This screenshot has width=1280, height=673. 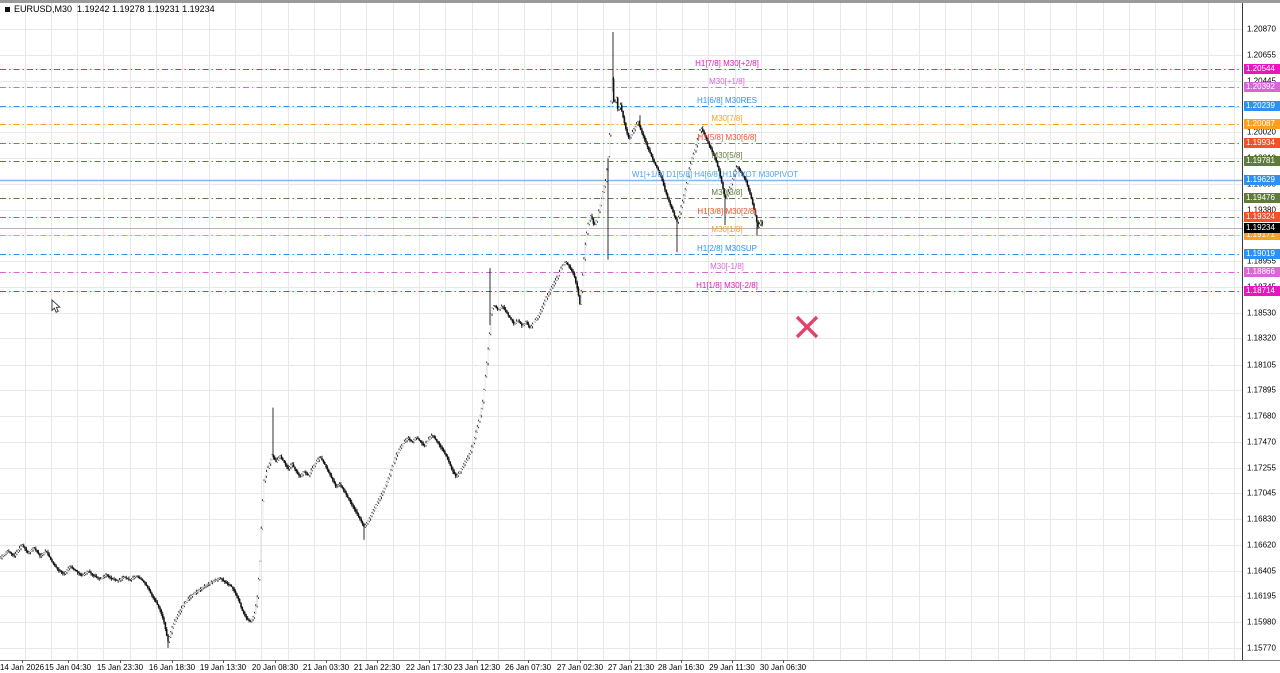 What do you see at coordinates (1262, 142) in the screenshot?
I see `level-price-badge: 1.19934` at bounding box center [1262, 142].